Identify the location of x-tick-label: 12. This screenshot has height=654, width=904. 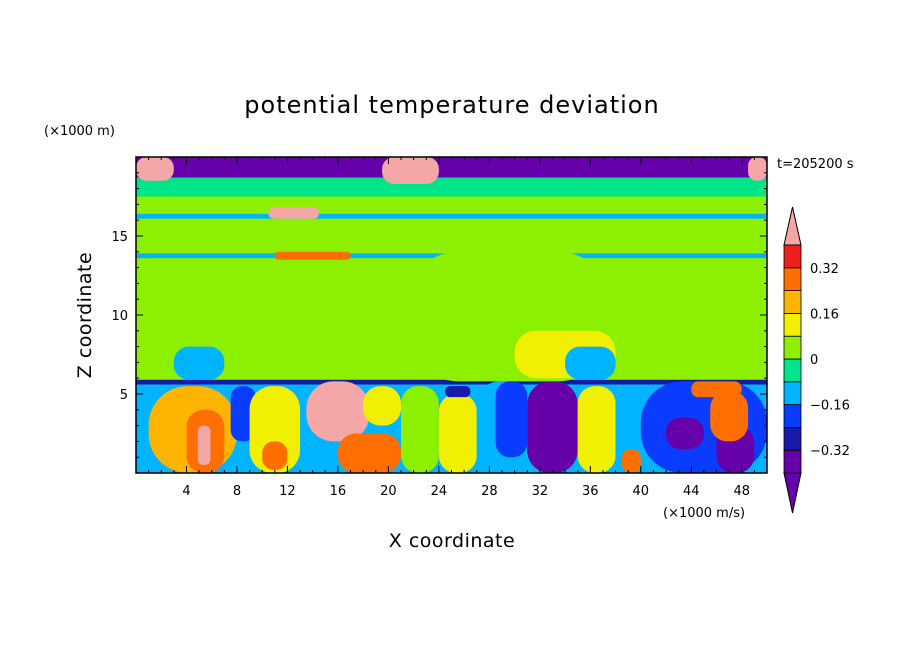
(287, 491).